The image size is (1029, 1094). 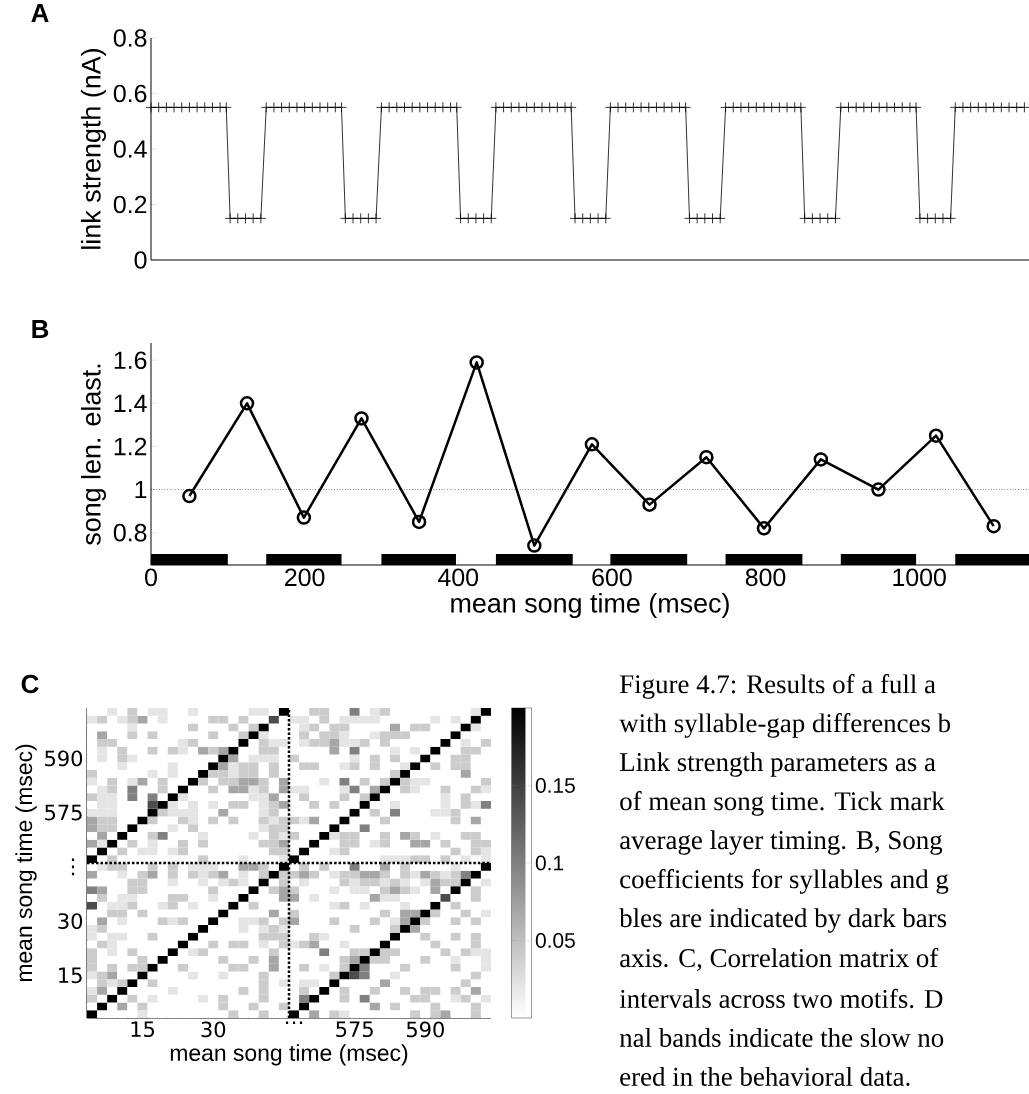 I want to click on y-axis-title: mean song time (msec), so click(x=26, y=863).